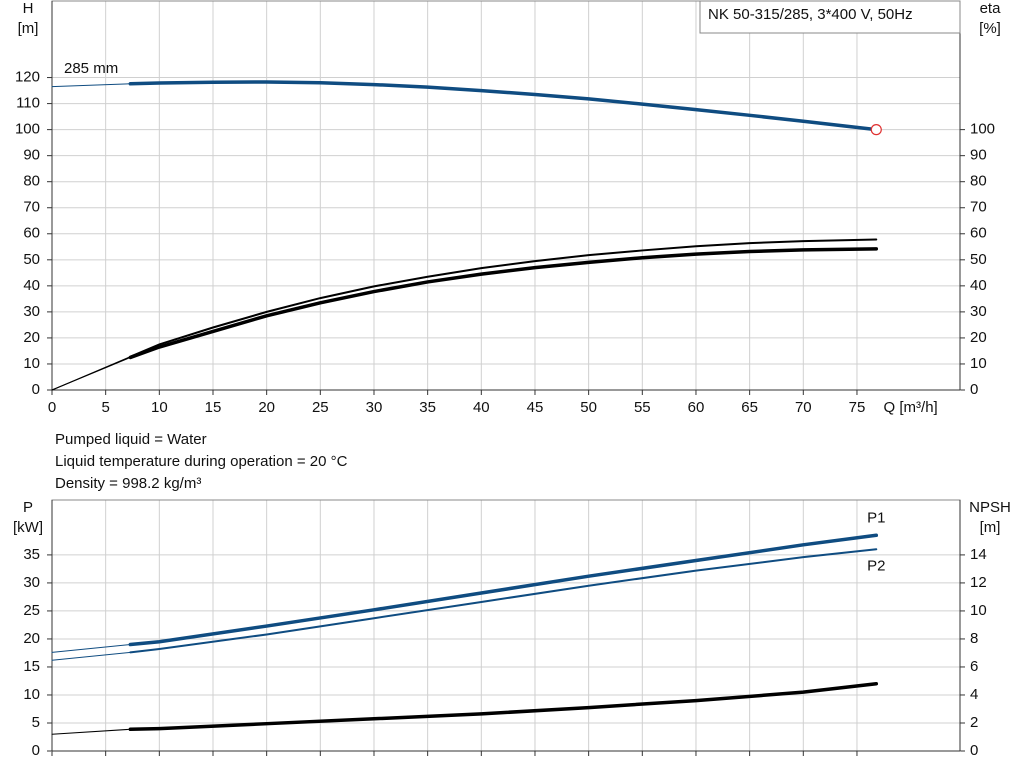 The height and width of the screenshot is (781, 1024). What do you see at coordinates (128, 483) in the screenshot?
I see `note: Density = 998.2 kg/m³` at bounding box center [128, 483].